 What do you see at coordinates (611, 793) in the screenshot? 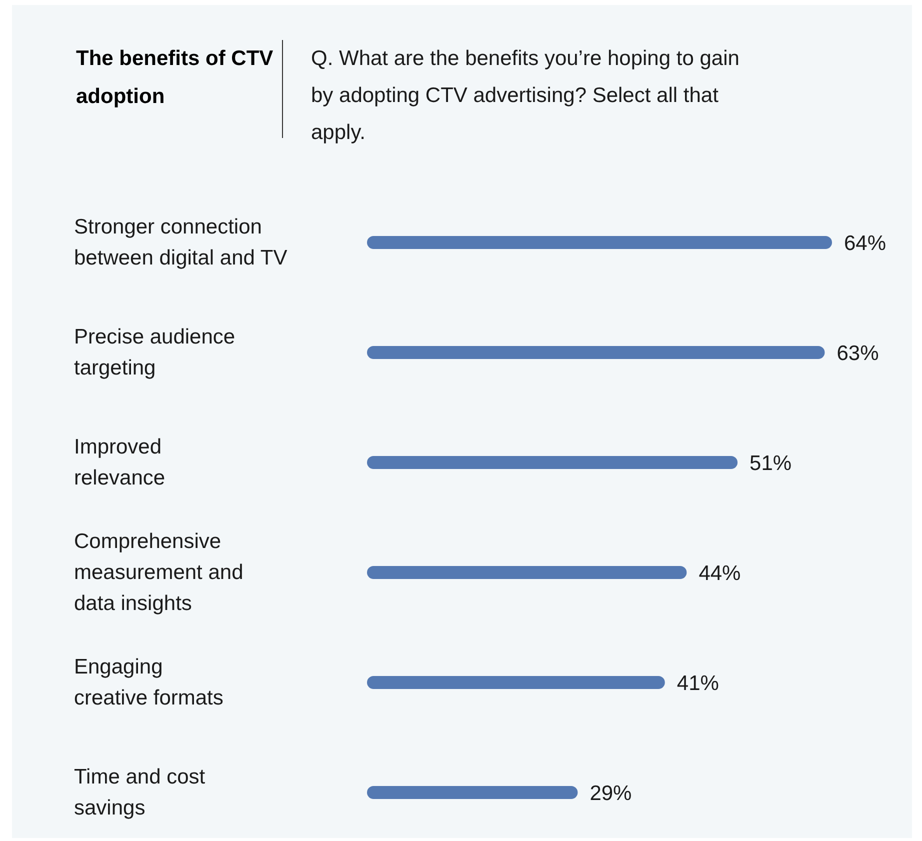
I see `data-label: 29%` at bounding box center [611, 793].